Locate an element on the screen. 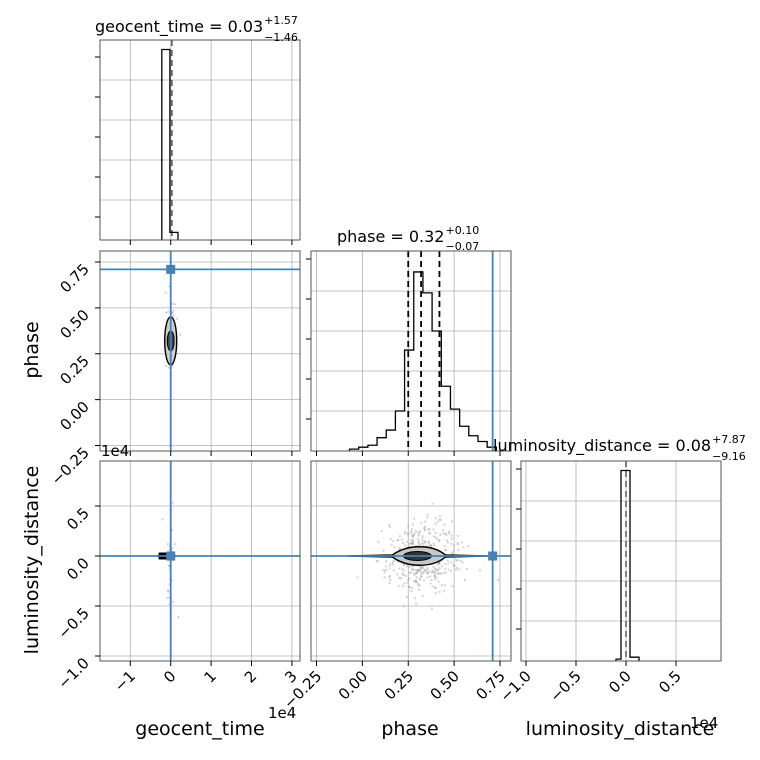 This screenshot has width=760, height=760. xtick-label-phase-3: 0.50 is located at coordinates (445, 685).